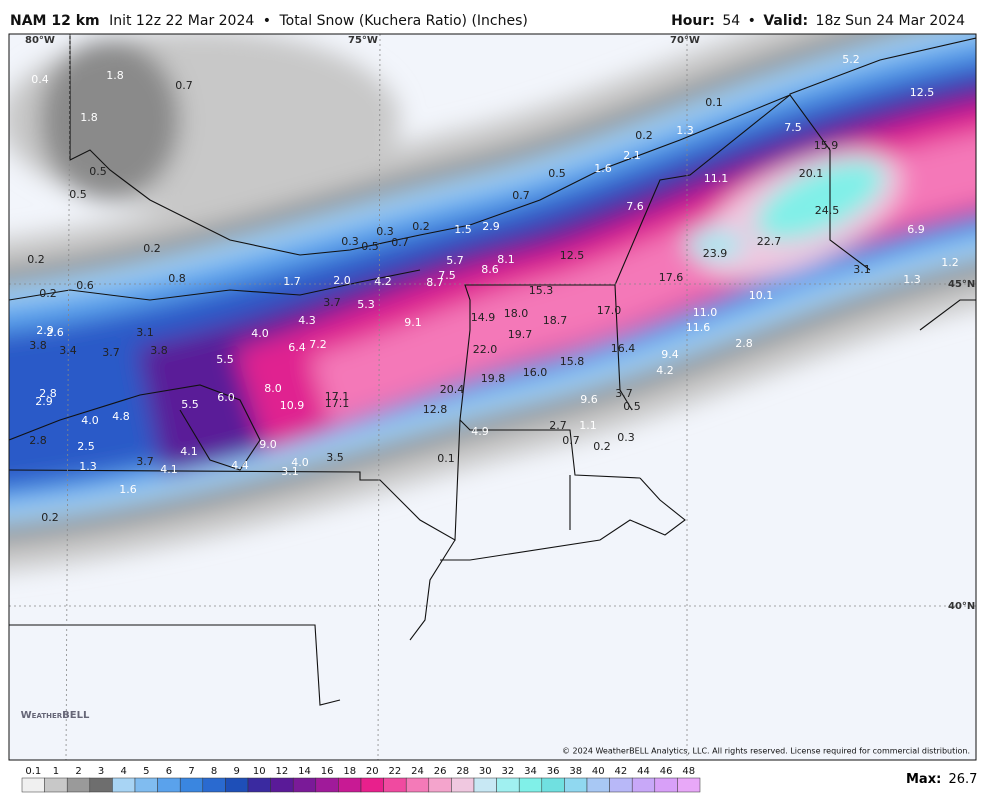 The height and width of the screenshot is (812, 984). What do you see at coordinates (191, 771) in the screenshot?
I see `legend-tick-label: 7` at bounding box center [191, 771].